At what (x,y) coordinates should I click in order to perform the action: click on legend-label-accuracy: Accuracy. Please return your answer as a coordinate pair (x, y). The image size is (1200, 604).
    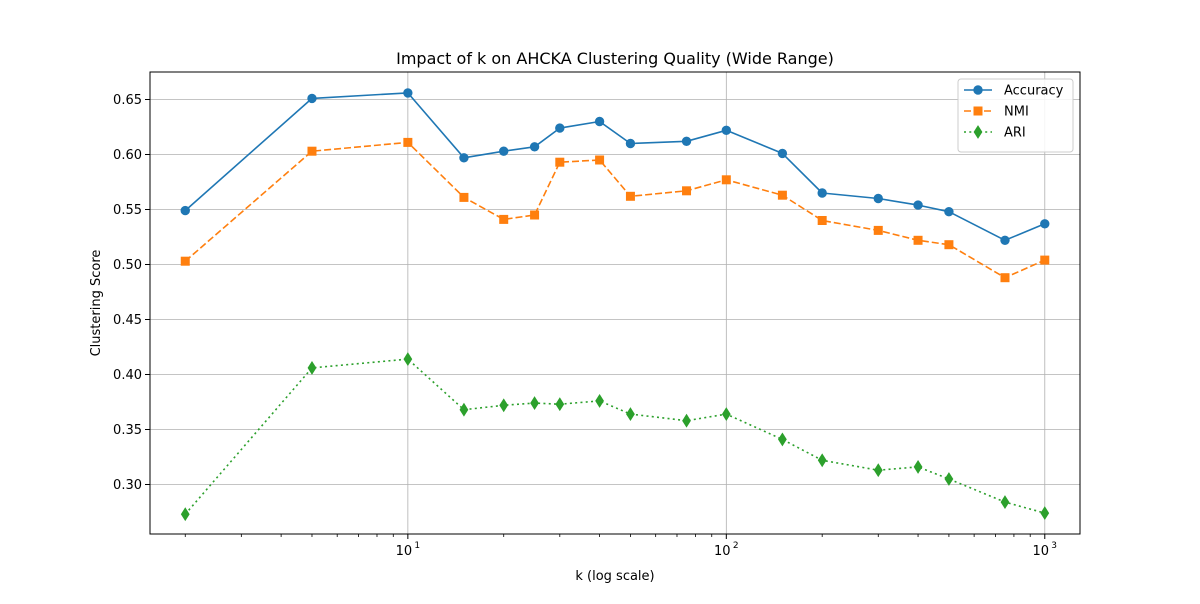
    Looking at the image, I should click on (1034, 91).